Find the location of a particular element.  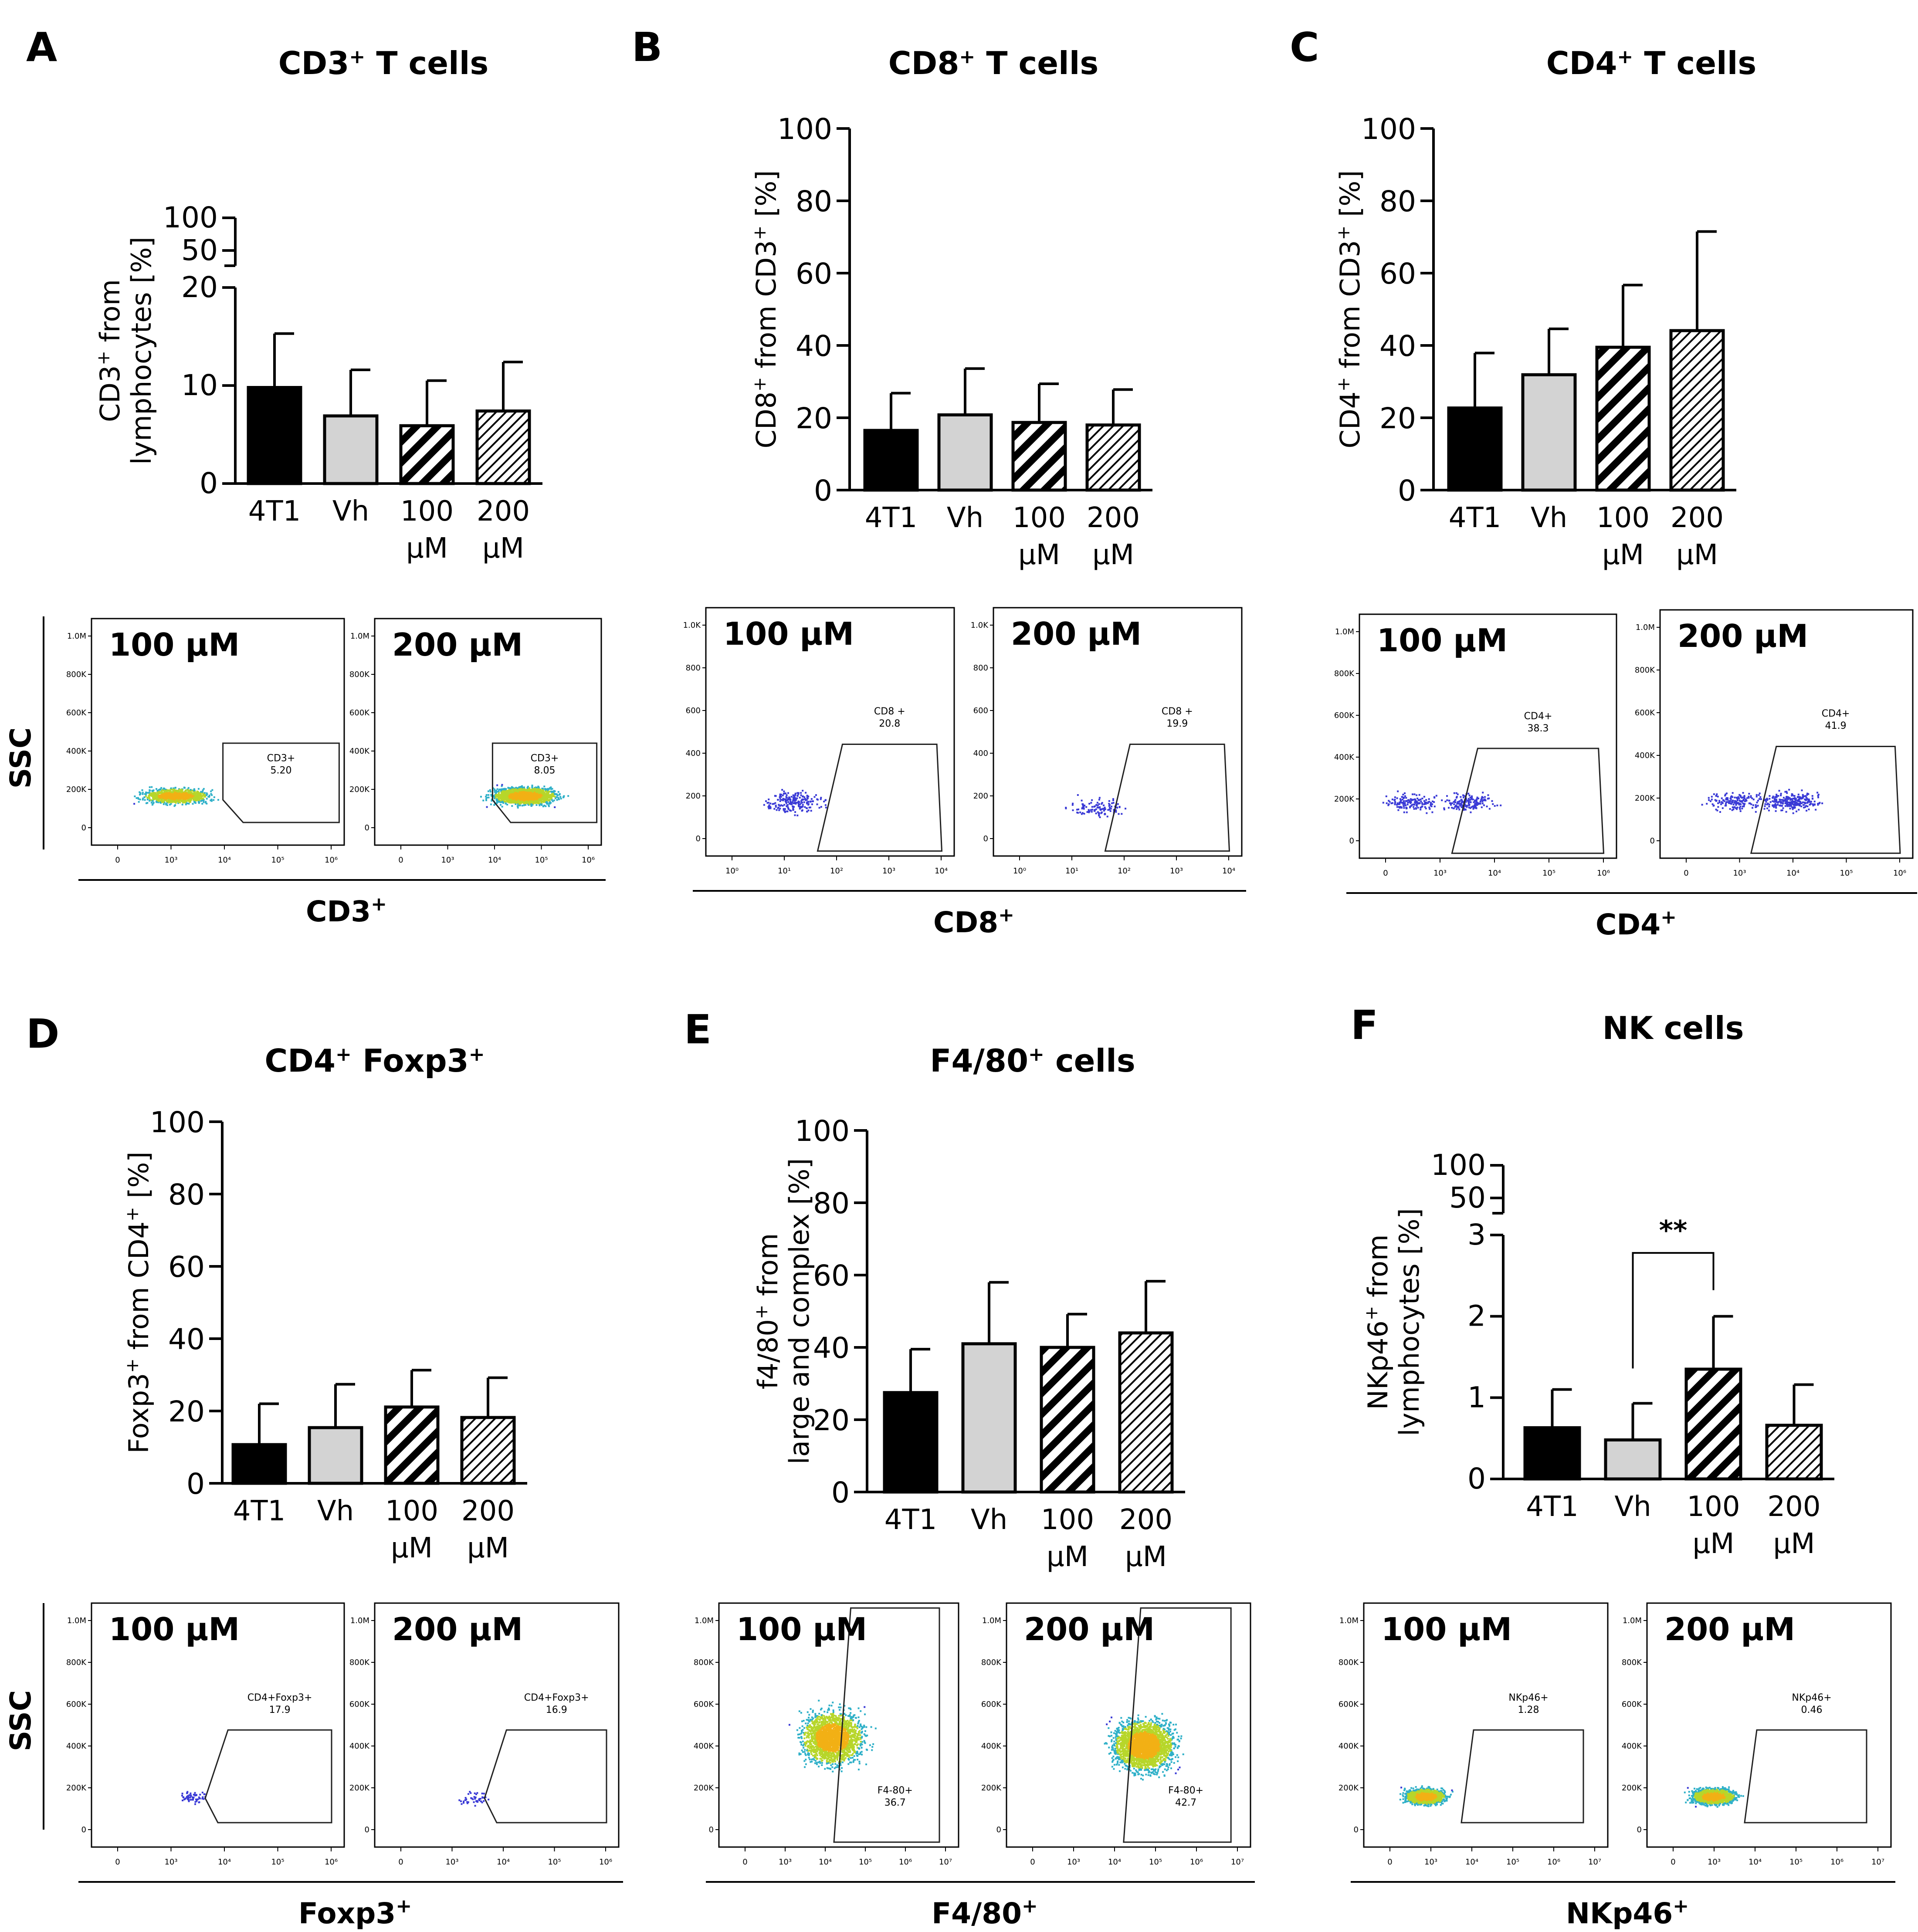

facs-gate is located at coordinates (544, 782).